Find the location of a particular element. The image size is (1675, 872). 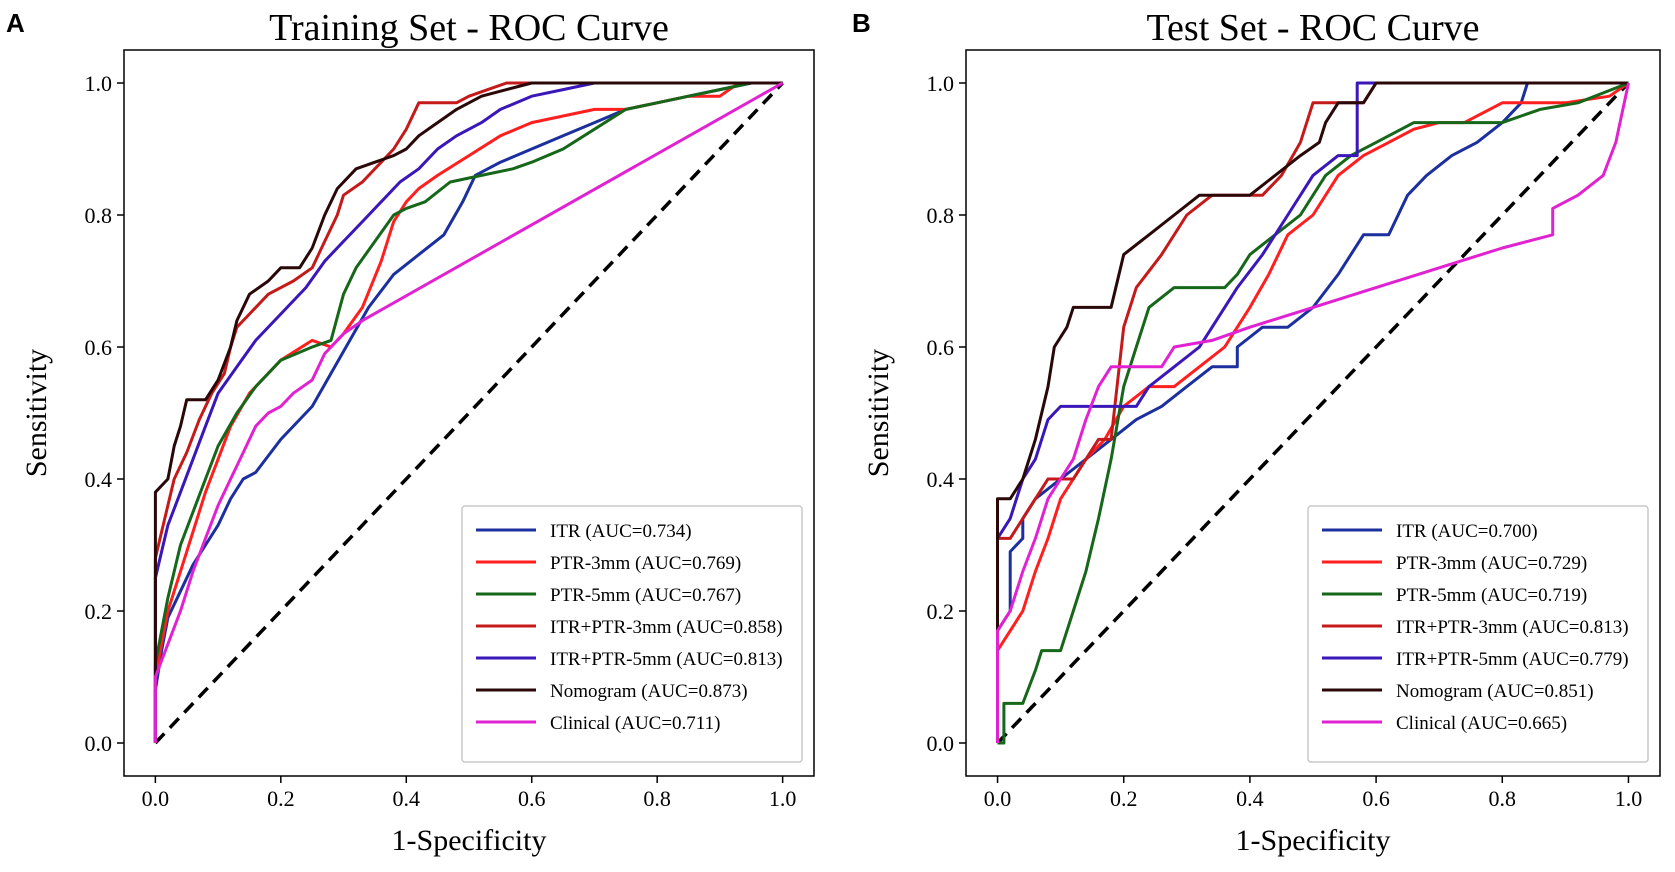

legend-entry-label: ITR+PTR-5mm (AUC=0.813) is located at coordinates (666, 659).